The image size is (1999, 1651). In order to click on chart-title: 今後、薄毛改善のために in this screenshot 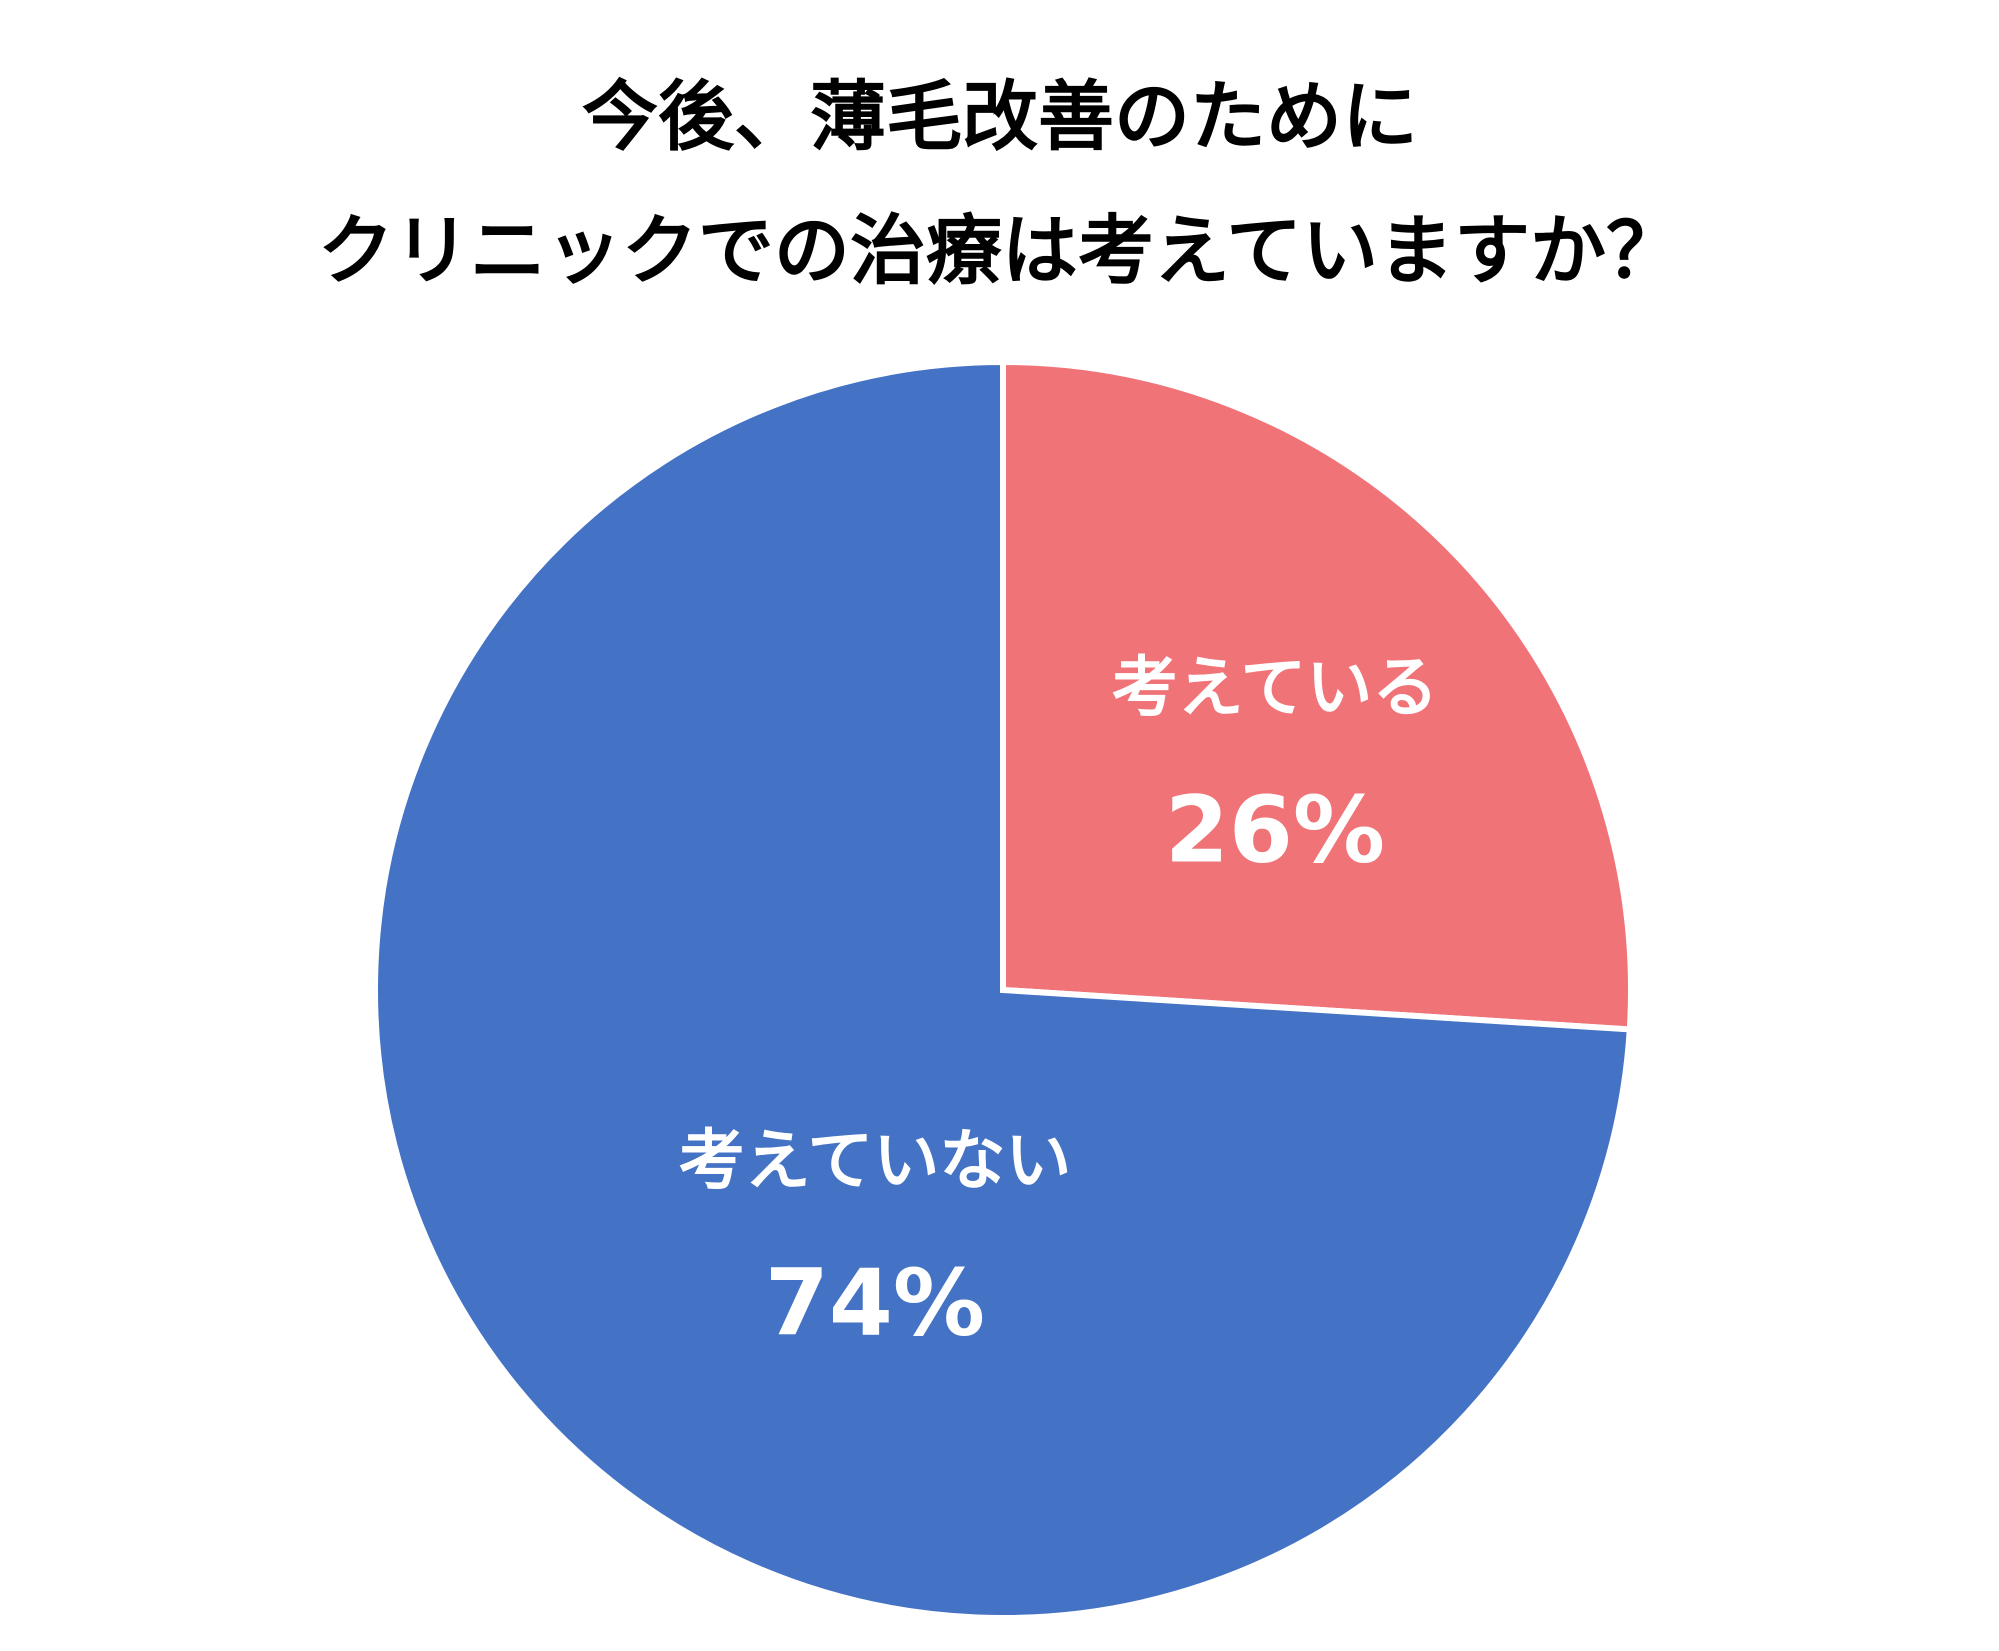, I will do `click(1000, 116)`.